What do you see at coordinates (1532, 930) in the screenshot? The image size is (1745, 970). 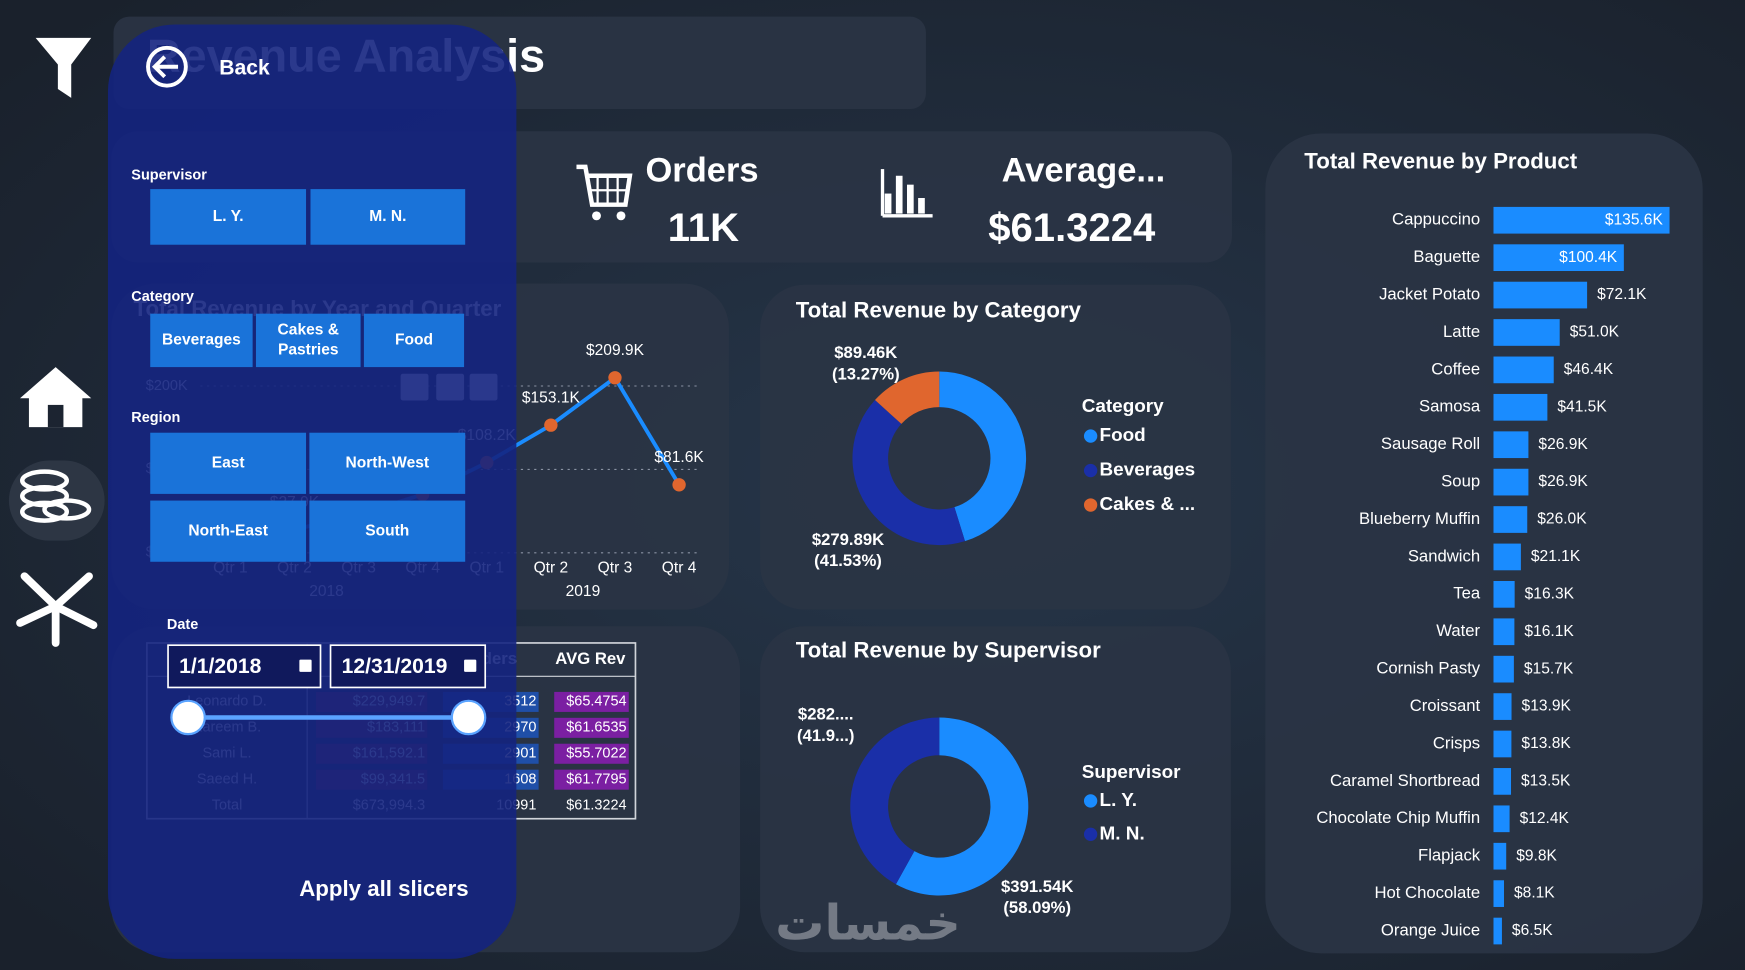 I see `data-label: $6.5K` at bounding box center [1532, 930].